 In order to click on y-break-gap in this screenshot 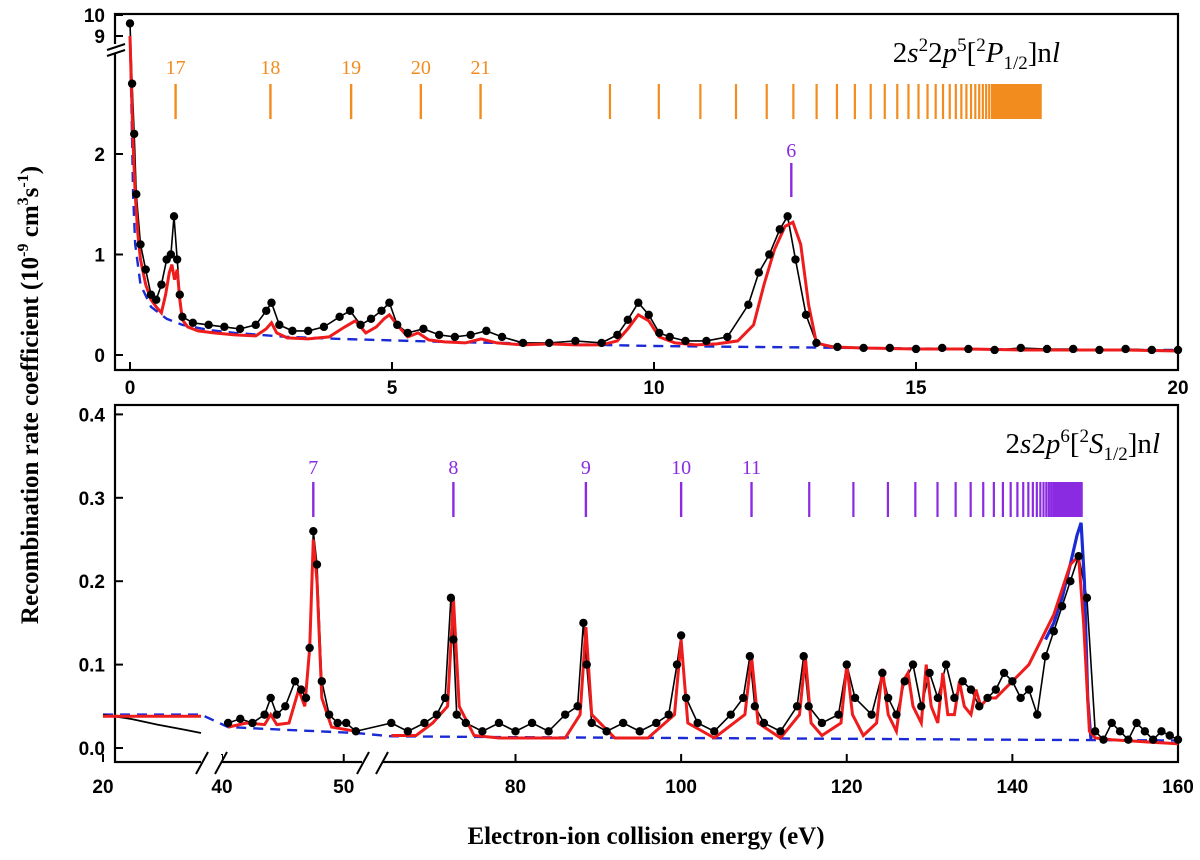, I will do `click(116, 49)`.